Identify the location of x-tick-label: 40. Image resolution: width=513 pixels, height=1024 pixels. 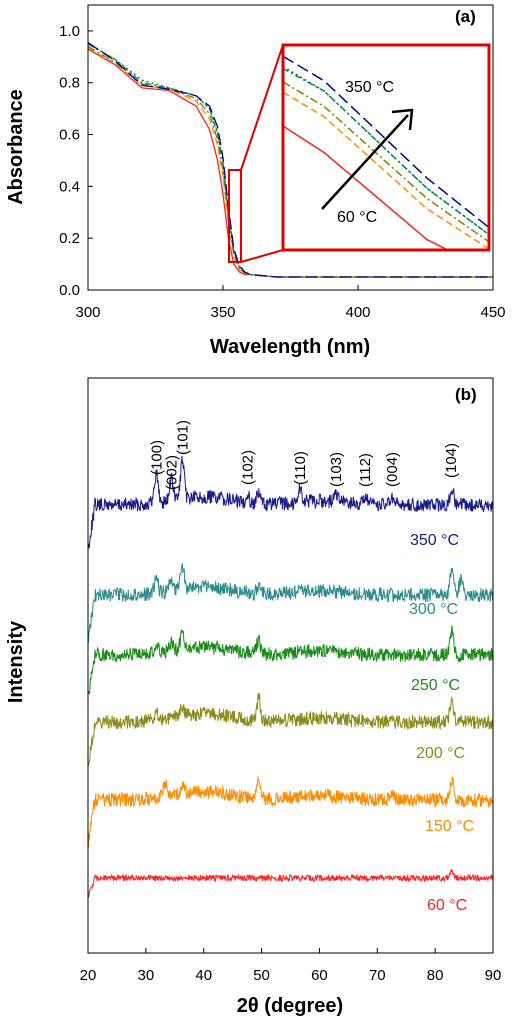
(203, 975).